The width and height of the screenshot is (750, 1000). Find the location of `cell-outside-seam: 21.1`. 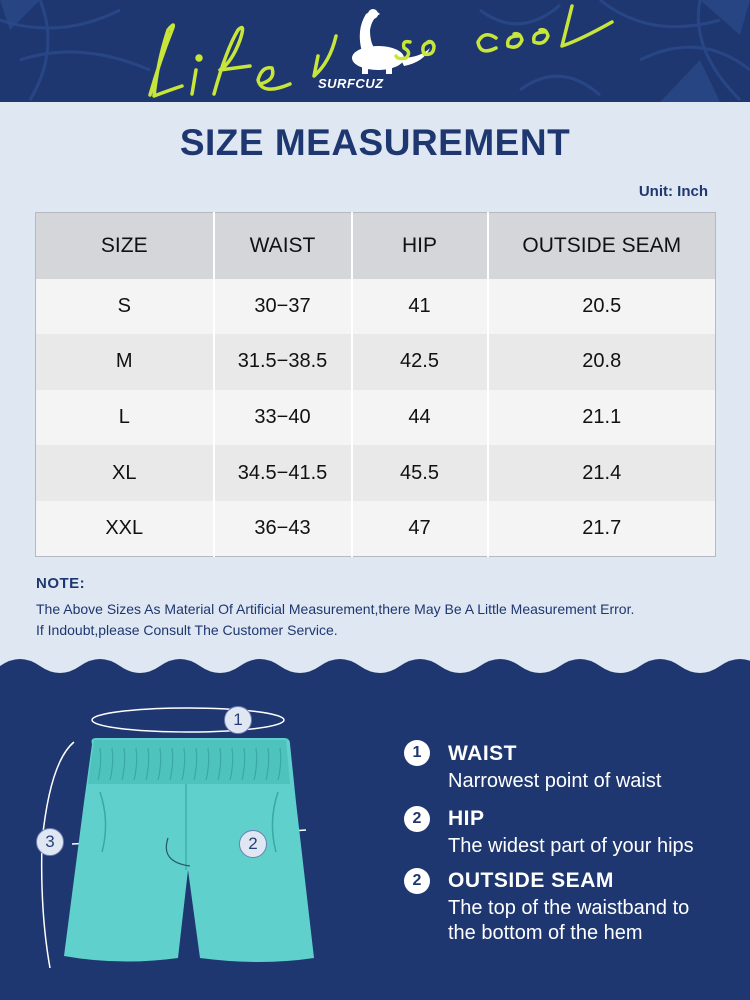

cell-outside-seam: 21.1 is located at coordinates (601, 417).